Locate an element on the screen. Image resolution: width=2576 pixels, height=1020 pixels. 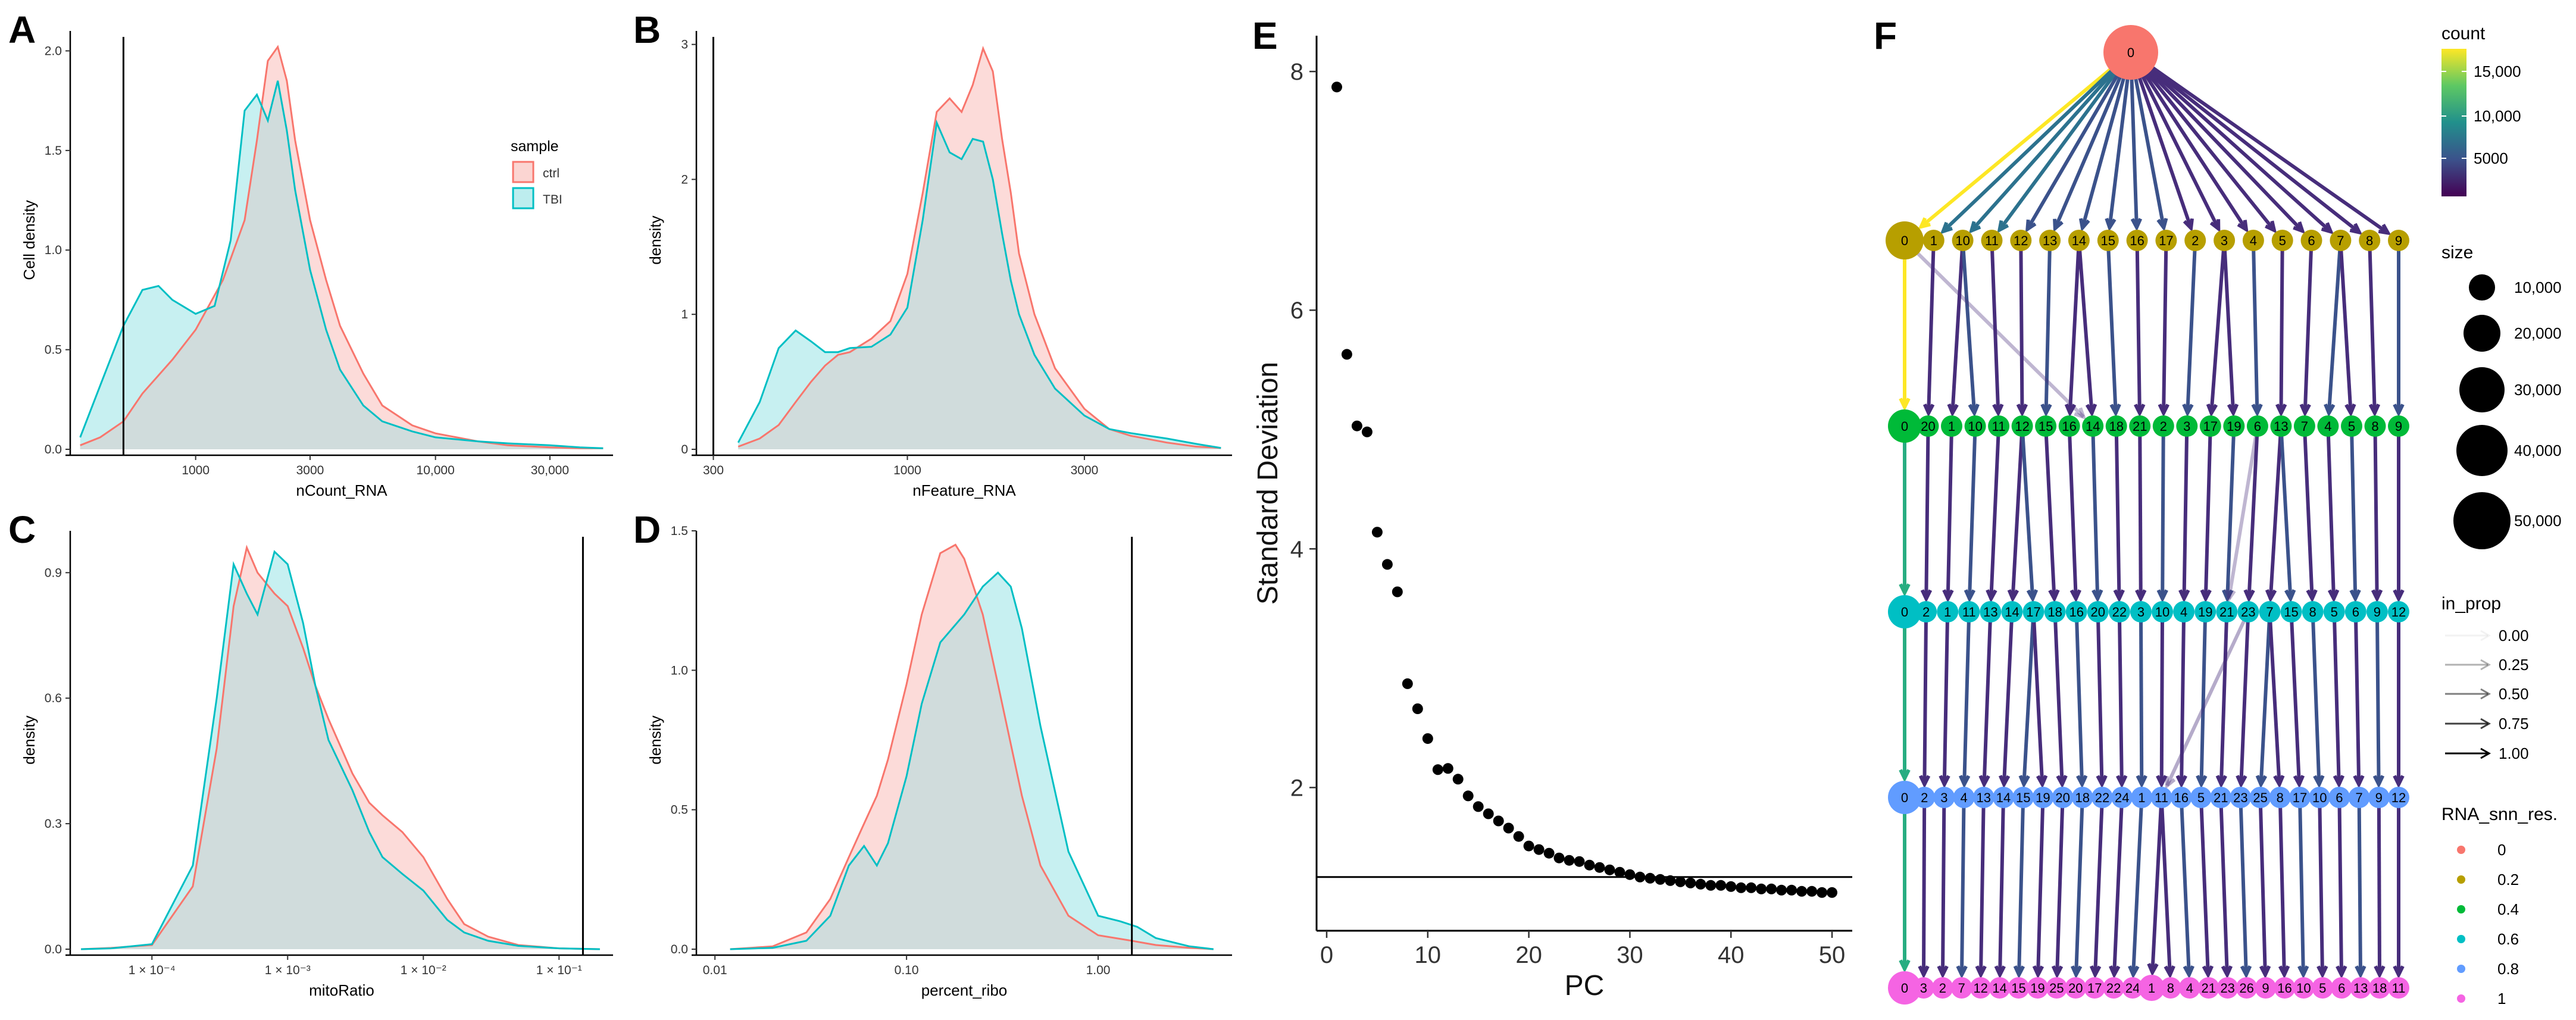
legend-size-label: 40,000 is located at coordinates (2538, 450).